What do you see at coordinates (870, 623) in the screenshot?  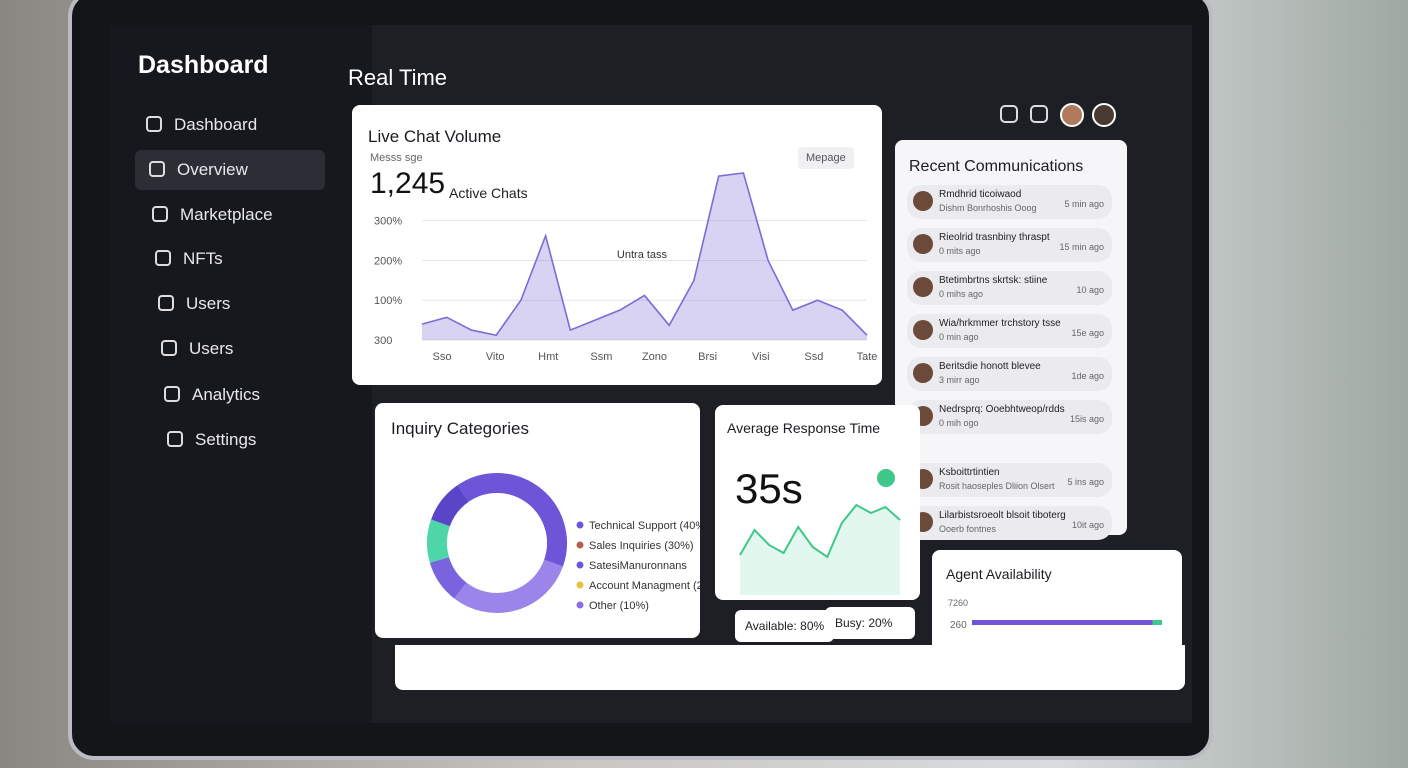 I see `status-pill: Busy: 20%` at bounding box center [870, 623].